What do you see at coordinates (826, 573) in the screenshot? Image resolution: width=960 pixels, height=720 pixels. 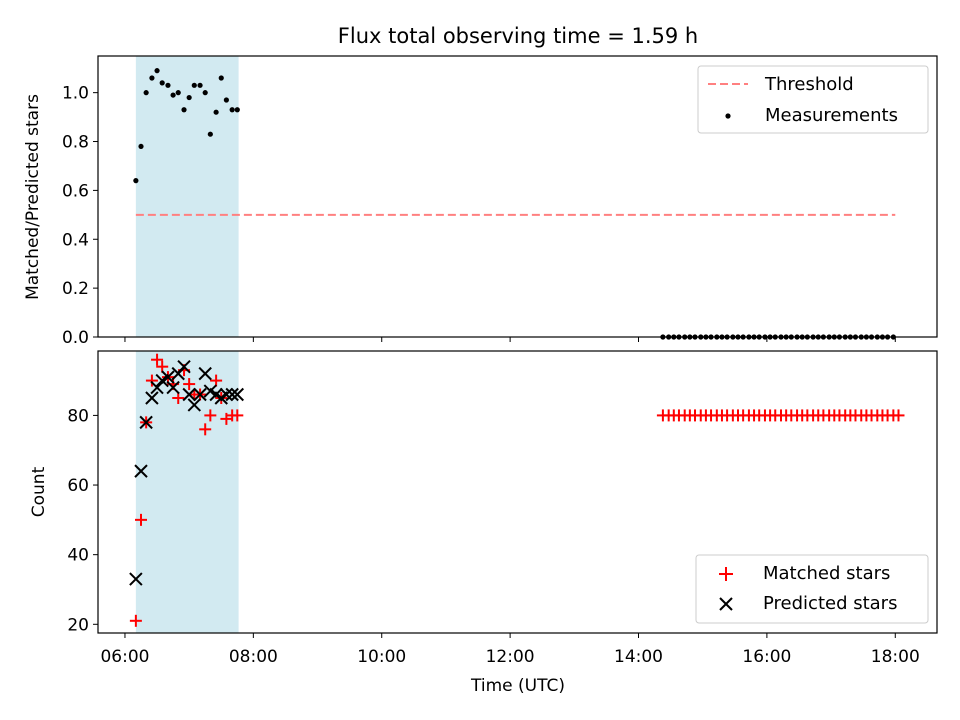 I see `matched-stars-legend-label: Matched stars` at bounding box center [826, 573].